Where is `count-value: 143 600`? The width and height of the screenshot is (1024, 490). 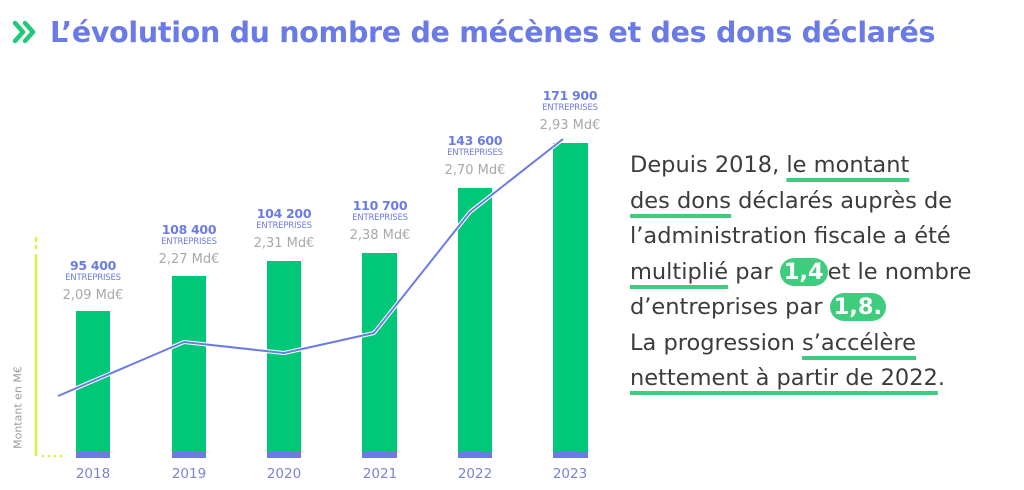
count-value: 143 600 is located at coordinates (475, 140).